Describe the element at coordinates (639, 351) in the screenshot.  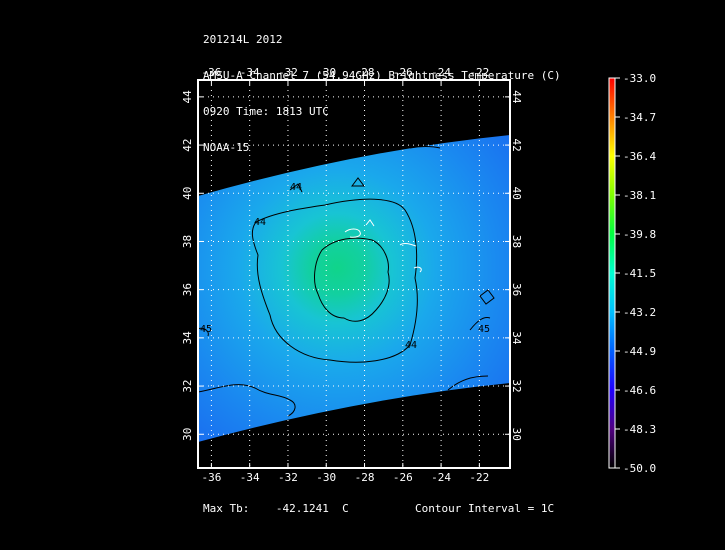
I see `colorbar-tick-label: -44.9` at that location.